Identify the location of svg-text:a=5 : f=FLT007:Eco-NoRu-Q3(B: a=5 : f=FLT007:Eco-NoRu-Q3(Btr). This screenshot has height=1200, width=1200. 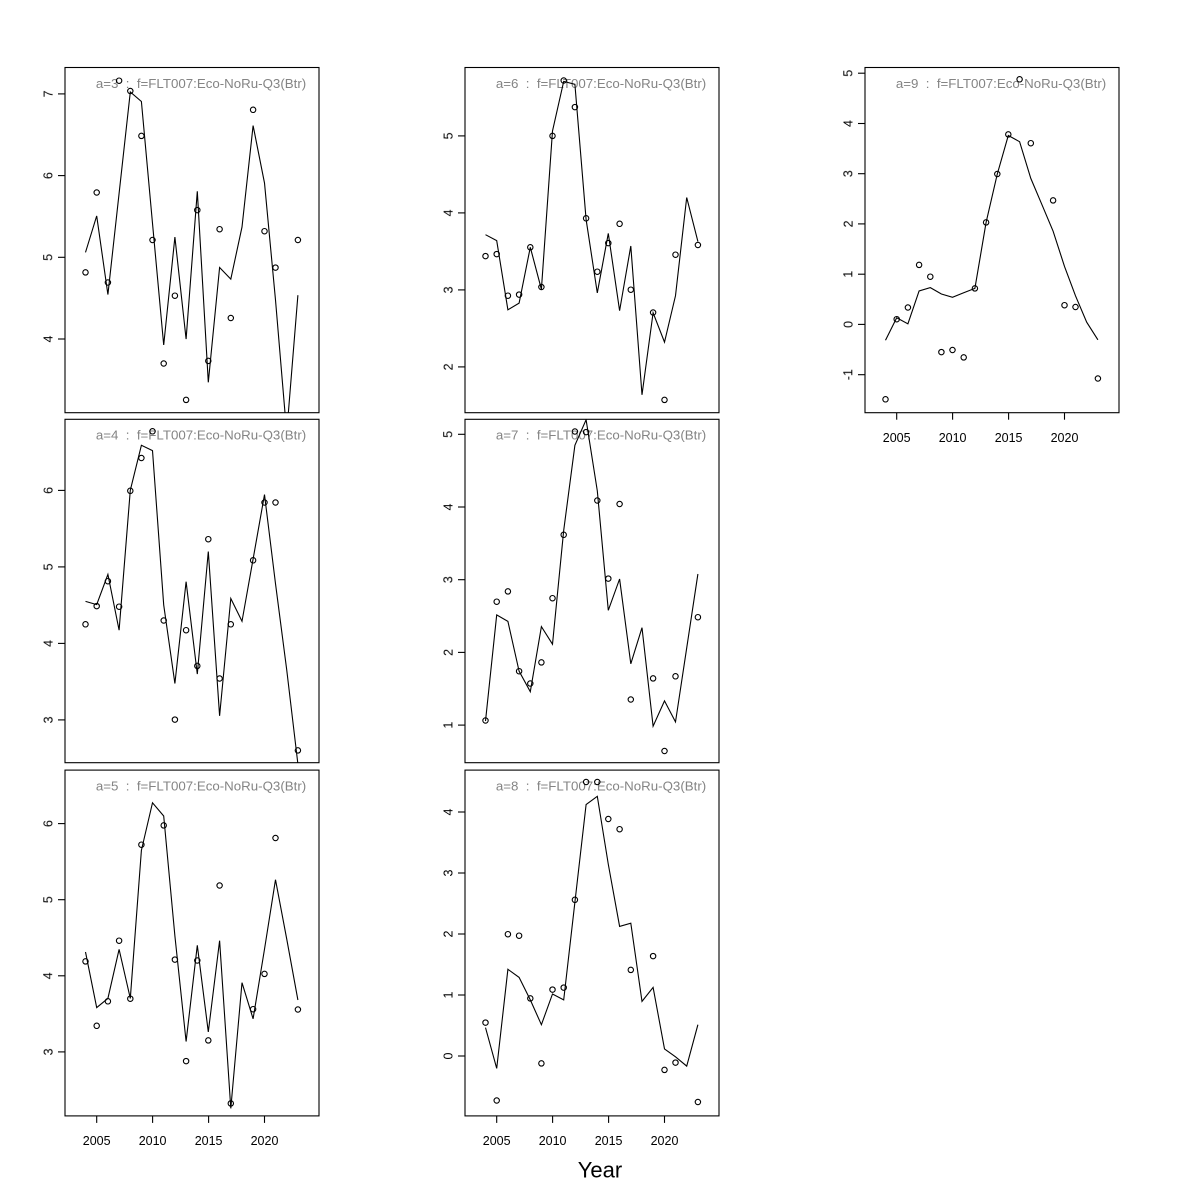
(201, 785).